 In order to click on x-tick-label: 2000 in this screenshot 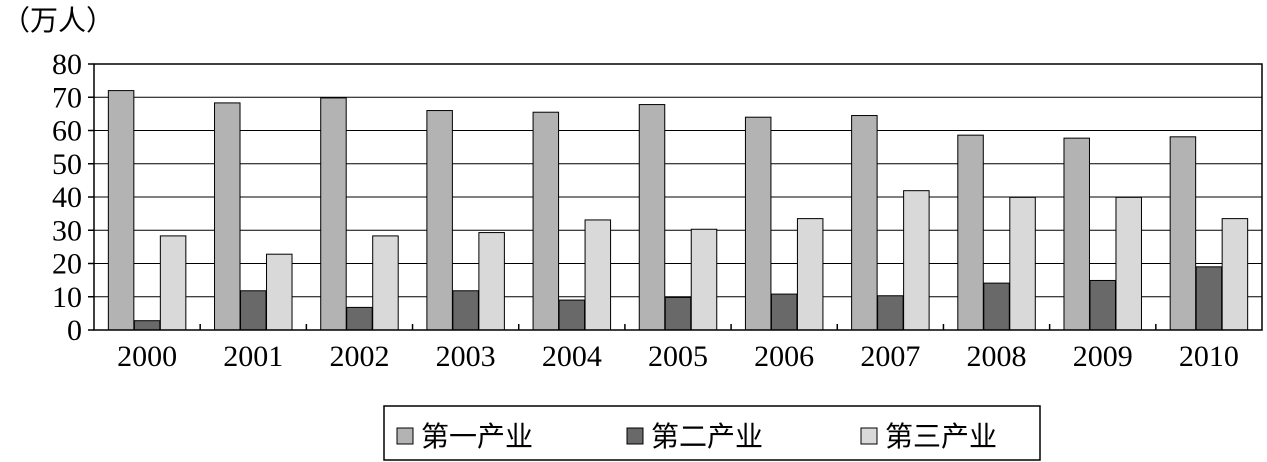, I will do `click(147, 356)`.